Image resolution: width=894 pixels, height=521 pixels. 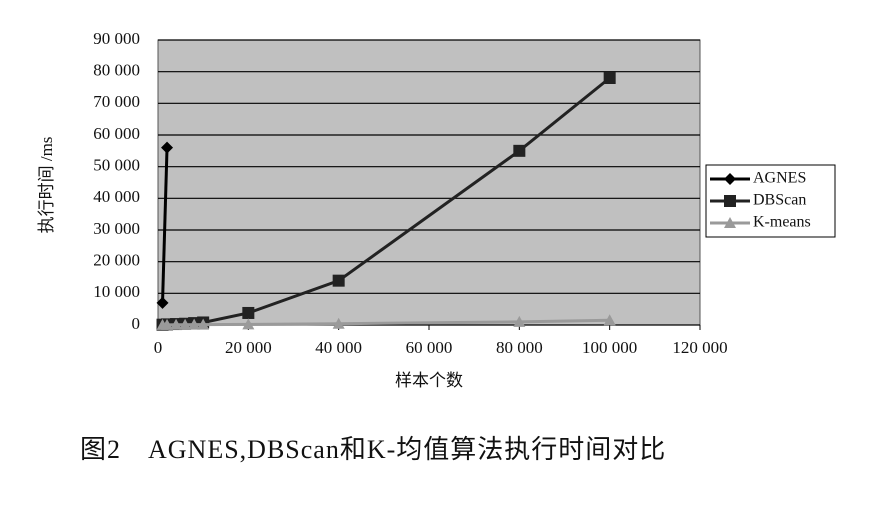 I want to click on x-tick-label: 0, so click(x=158, y=347).